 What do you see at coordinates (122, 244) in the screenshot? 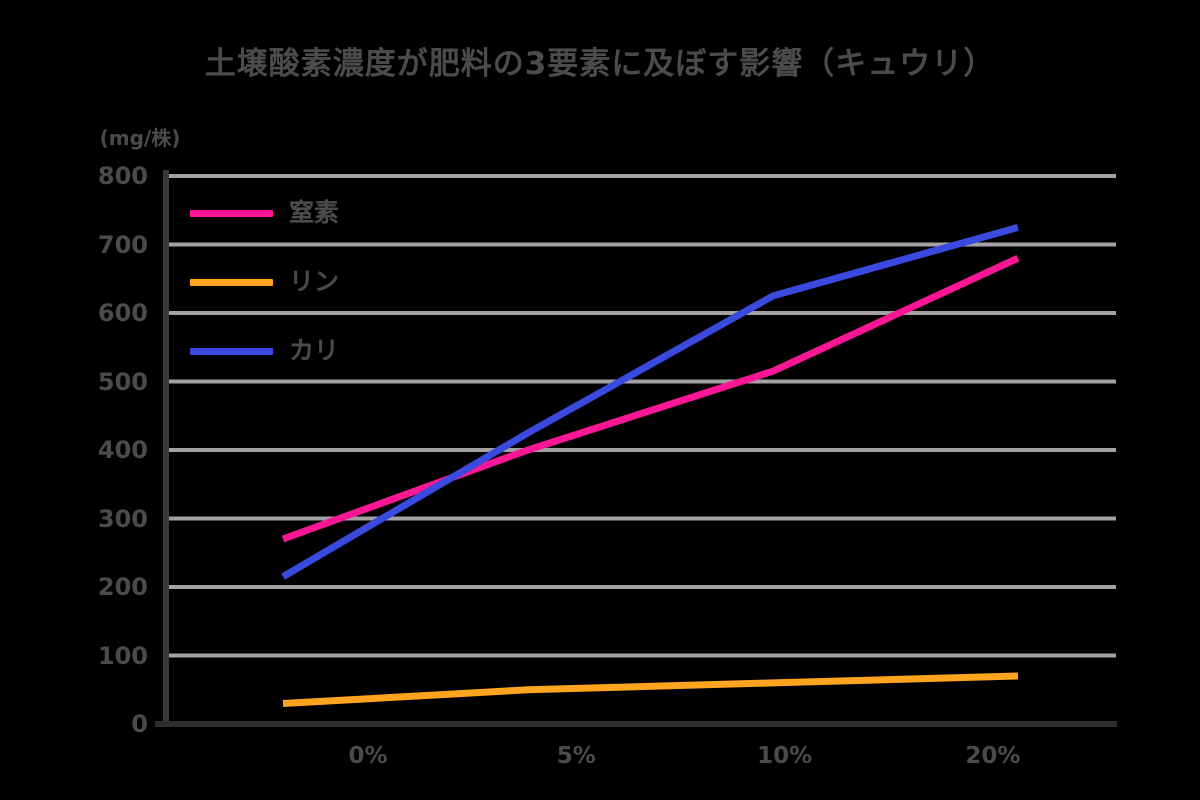
I see `y-tick-label: 700` at bounding box center [122, 244].